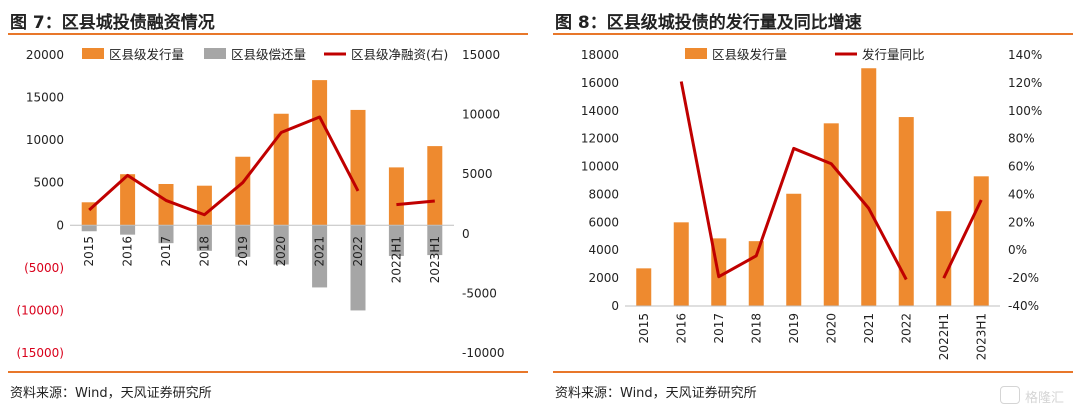 This screenshot has width=1080, height=413. What do you see at coordinates (1017, 250) in the screenshot?
I see `y-right-tick-label: 0%` at bounding box center [1017, 250].